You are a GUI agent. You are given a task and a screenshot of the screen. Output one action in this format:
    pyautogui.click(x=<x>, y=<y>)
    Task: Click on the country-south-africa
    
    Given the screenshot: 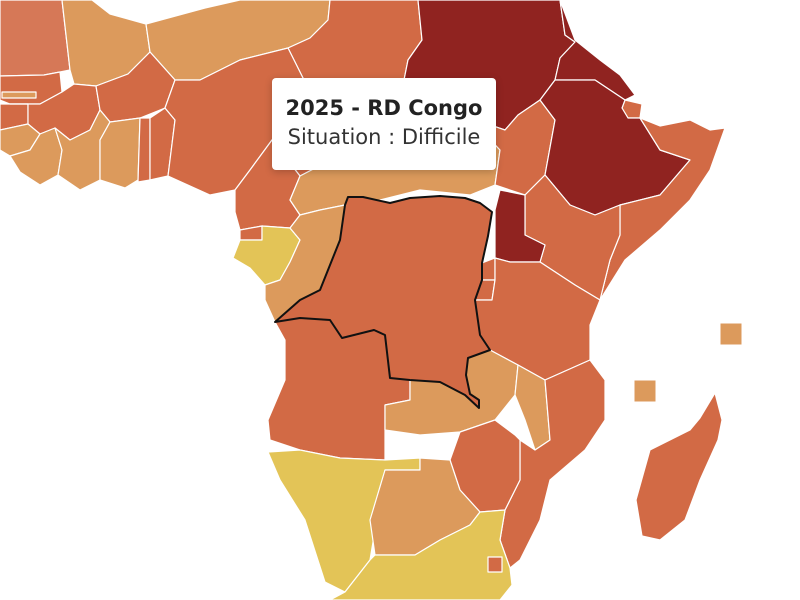 What is the action you would take?
    pyautogui.click(x=421, y=554)
    